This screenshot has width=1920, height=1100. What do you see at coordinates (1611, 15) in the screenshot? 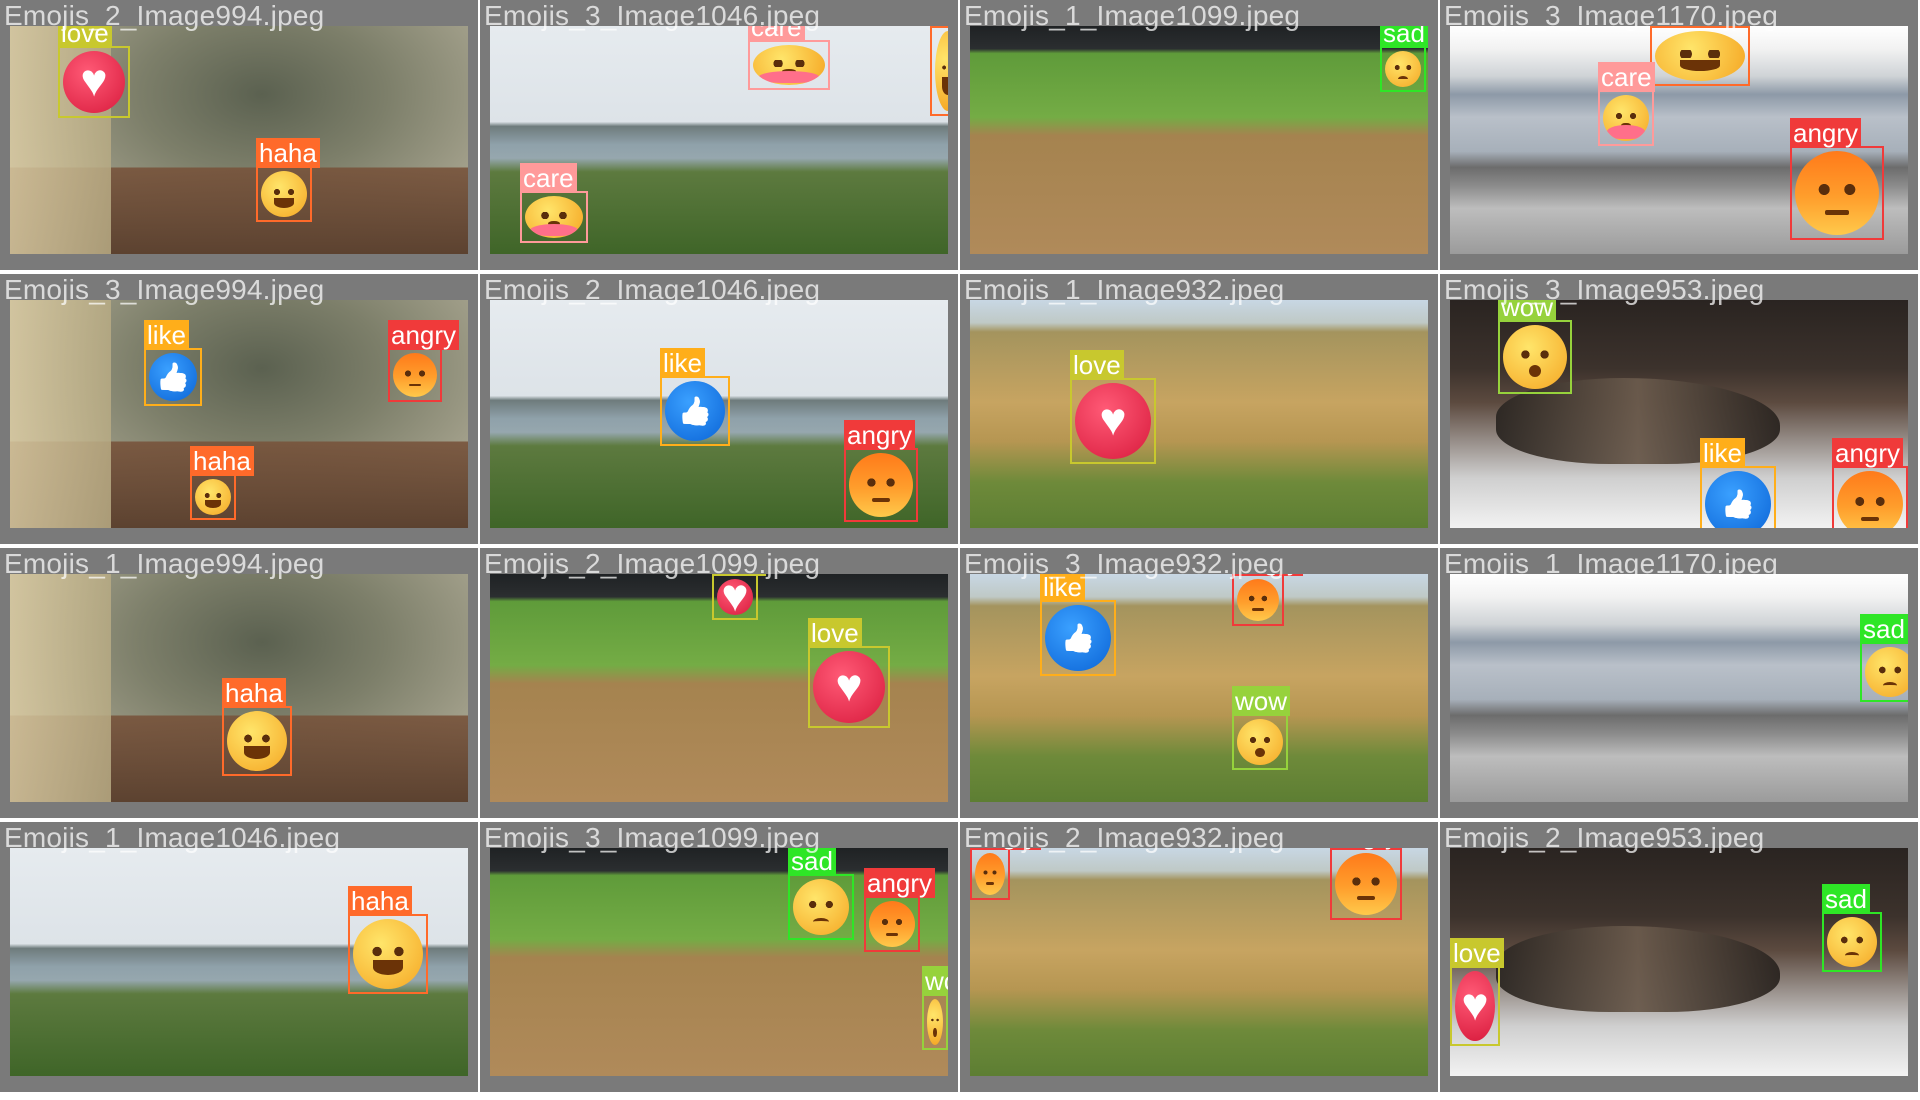
I see `image-filename: Emojis_3_Image1170.jpeg` at bounding box center [1611, 15].